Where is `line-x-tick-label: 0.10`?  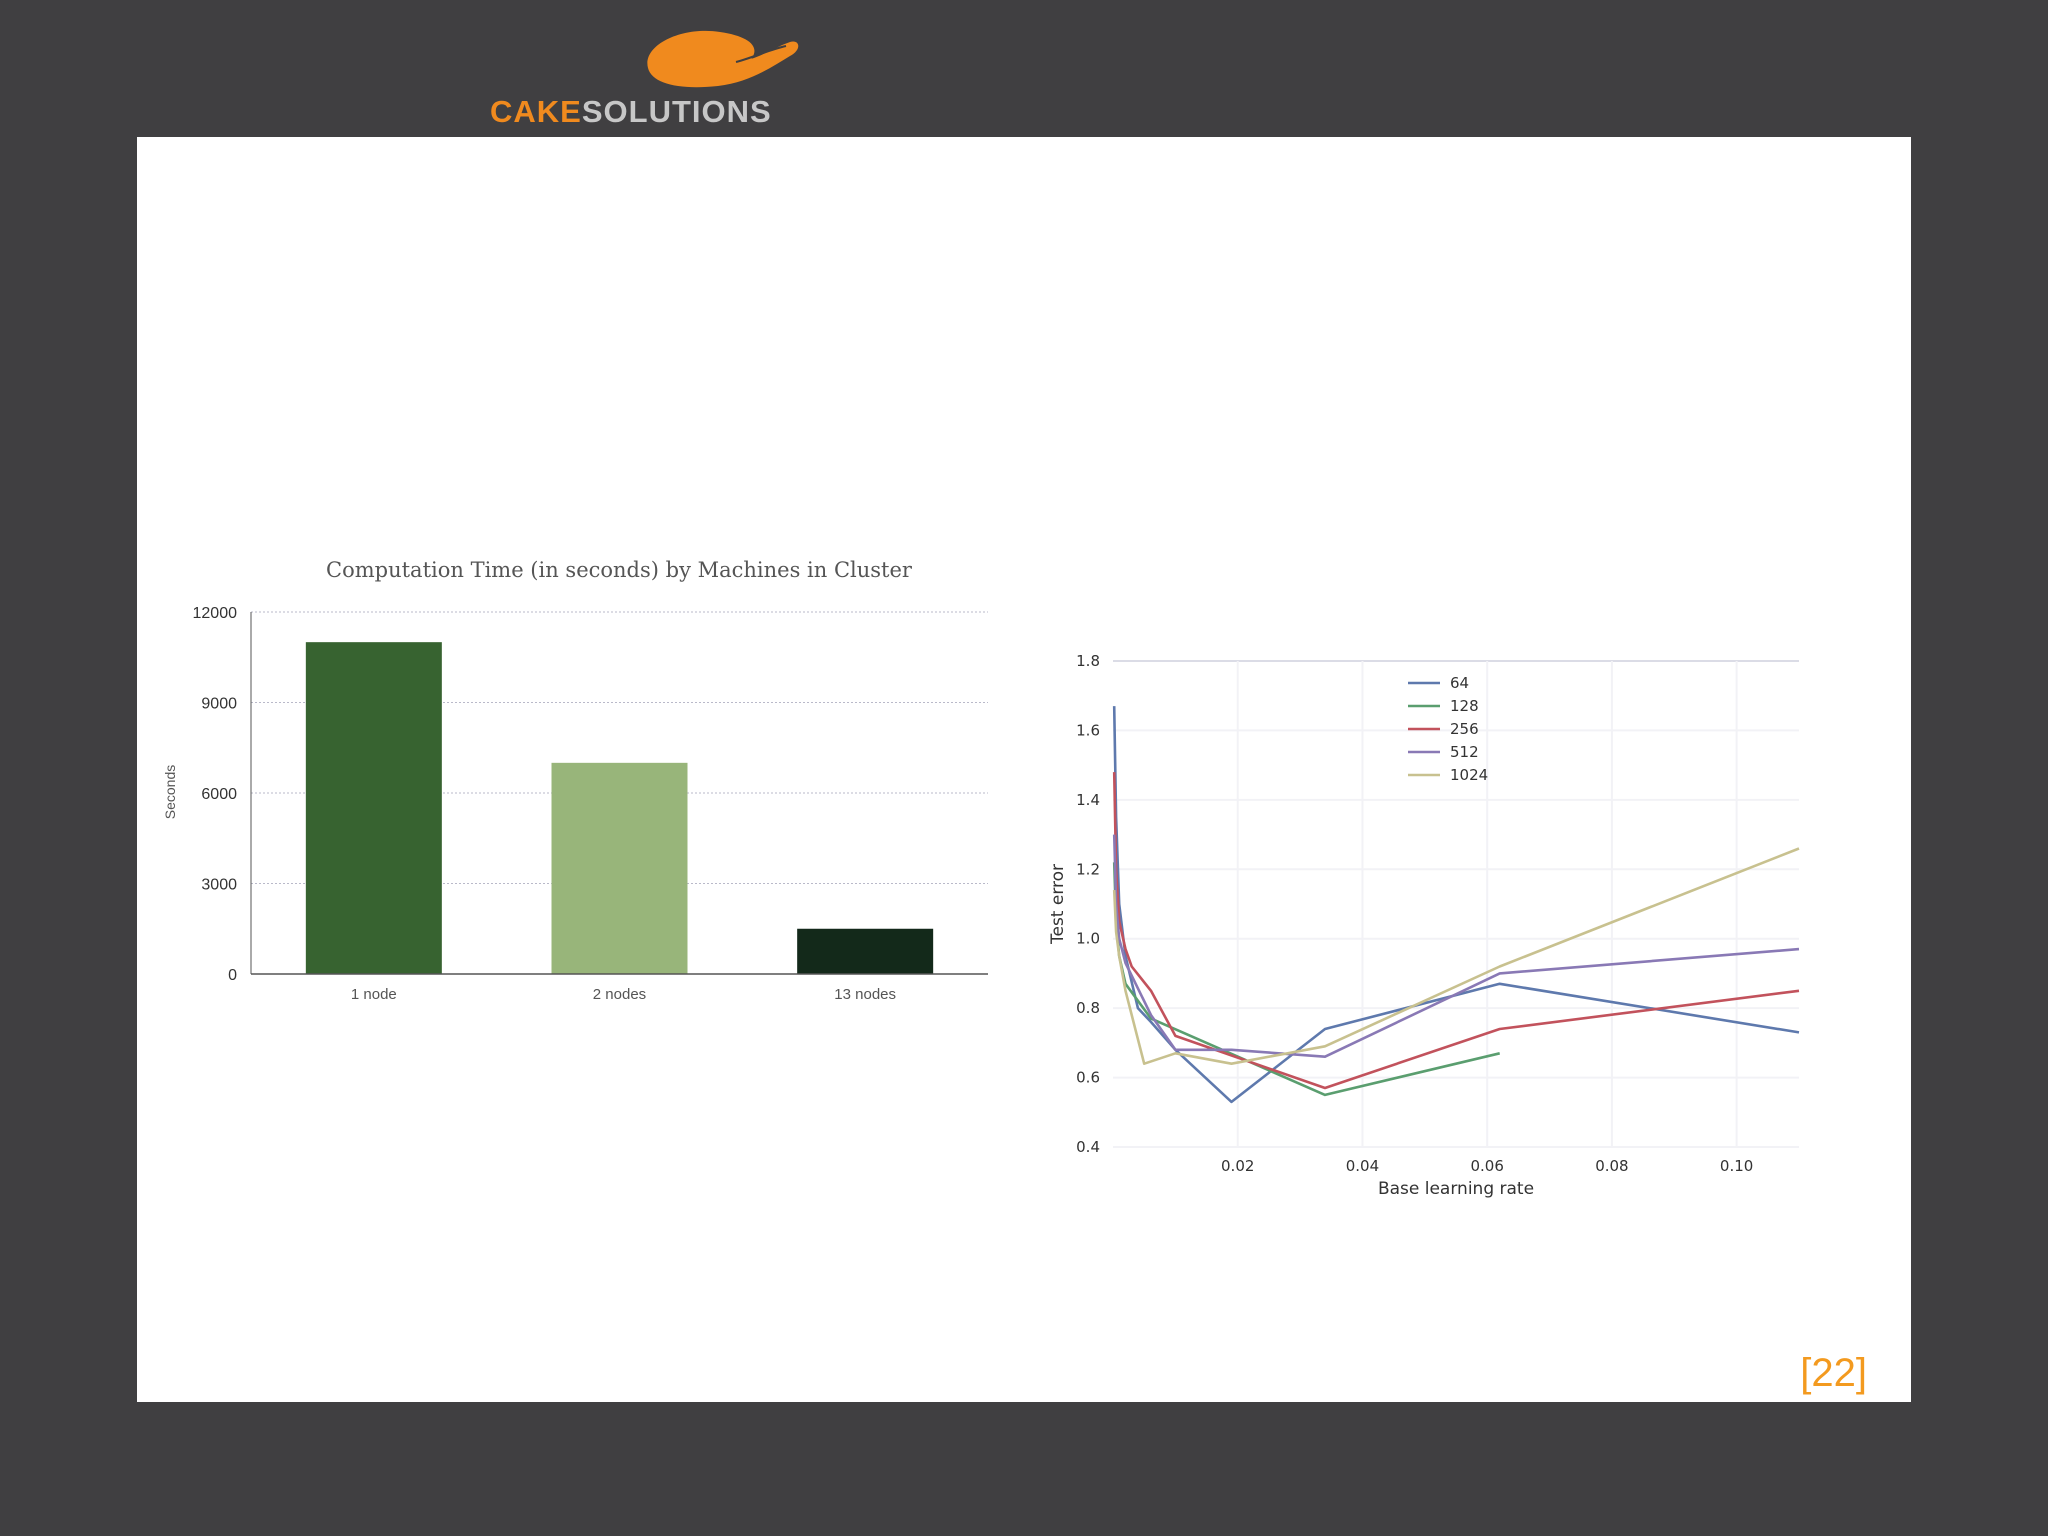
line-x-tick-label: 0.10 is located at coordinates (1736, 1166).